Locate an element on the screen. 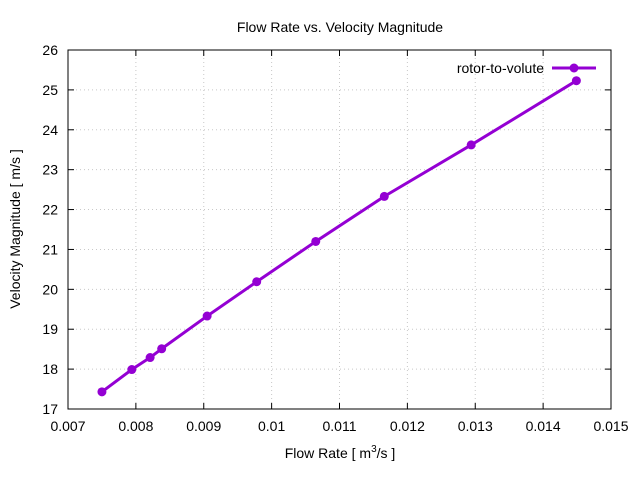 The height and width of the screenshot is (480, 640). y-tick-label: 19 is located at coordinates (50, 329).